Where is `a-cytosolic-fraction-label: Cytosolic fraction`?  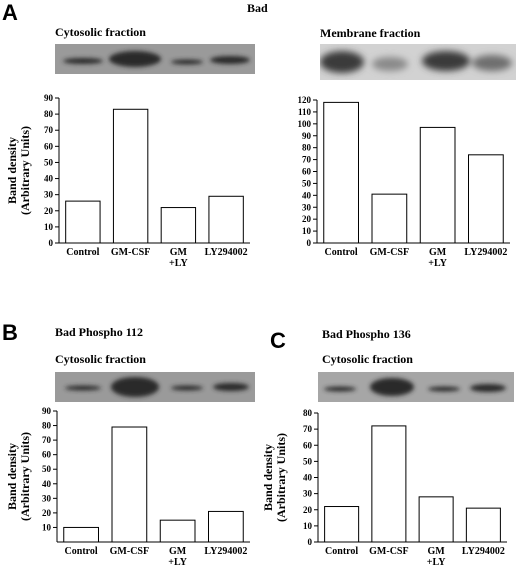
a-cytosolic-fraction-label: Cytosolic fraction is located at coordinates (100, 32).